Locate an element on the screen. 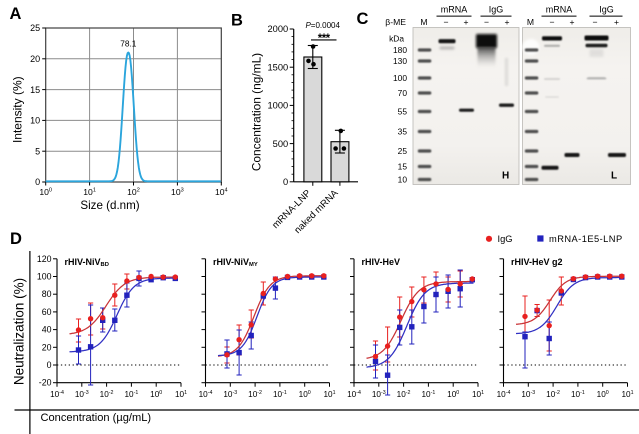 Image resolution: width=639 pixels, height=434 pixels. svg-text: Concentration (ng/mL) is located at coordinates (256, 112).